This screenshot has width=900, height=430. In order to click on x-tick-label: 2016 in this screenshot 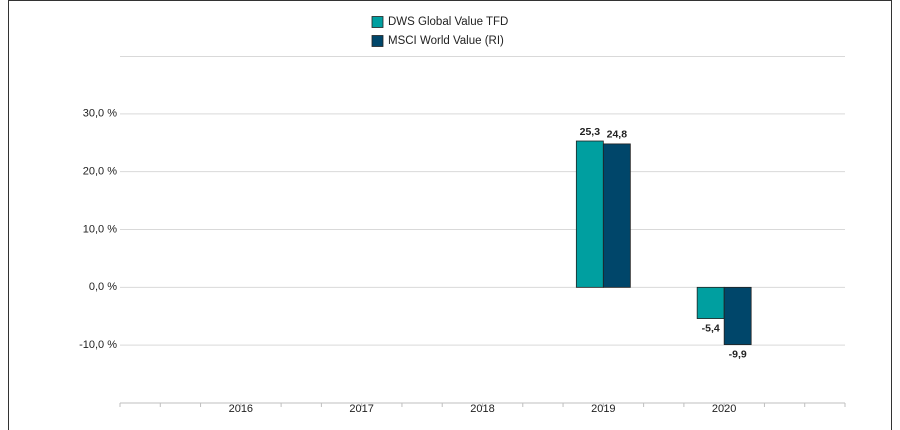, I will do `click(241, 409)`.